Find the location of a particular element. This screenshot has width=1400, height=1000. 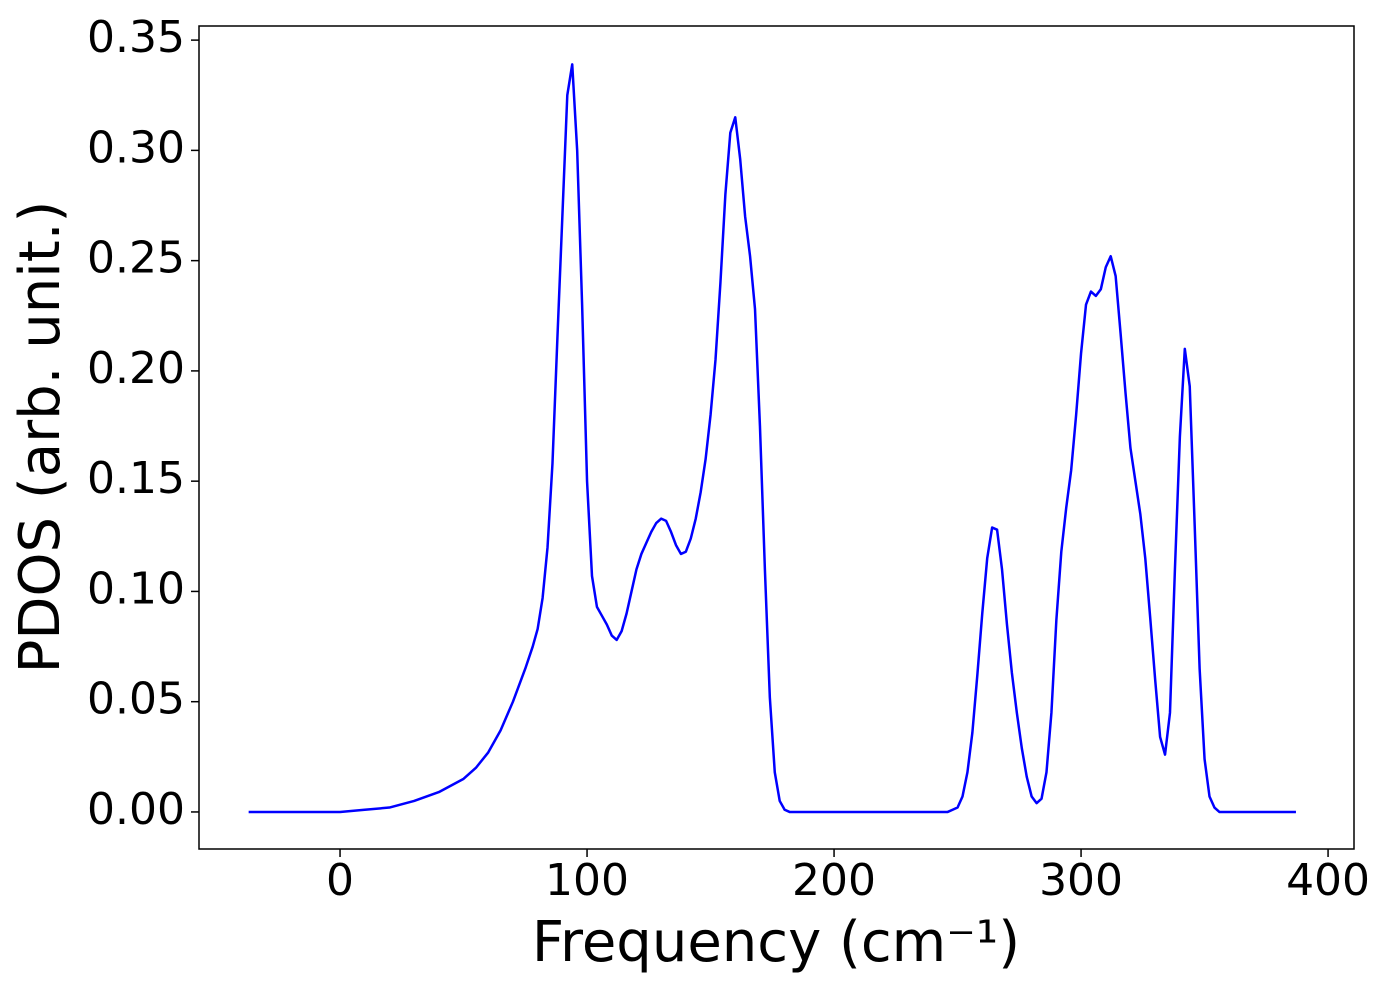

x-tick-label: 200 is located at coordinates (834, 880).